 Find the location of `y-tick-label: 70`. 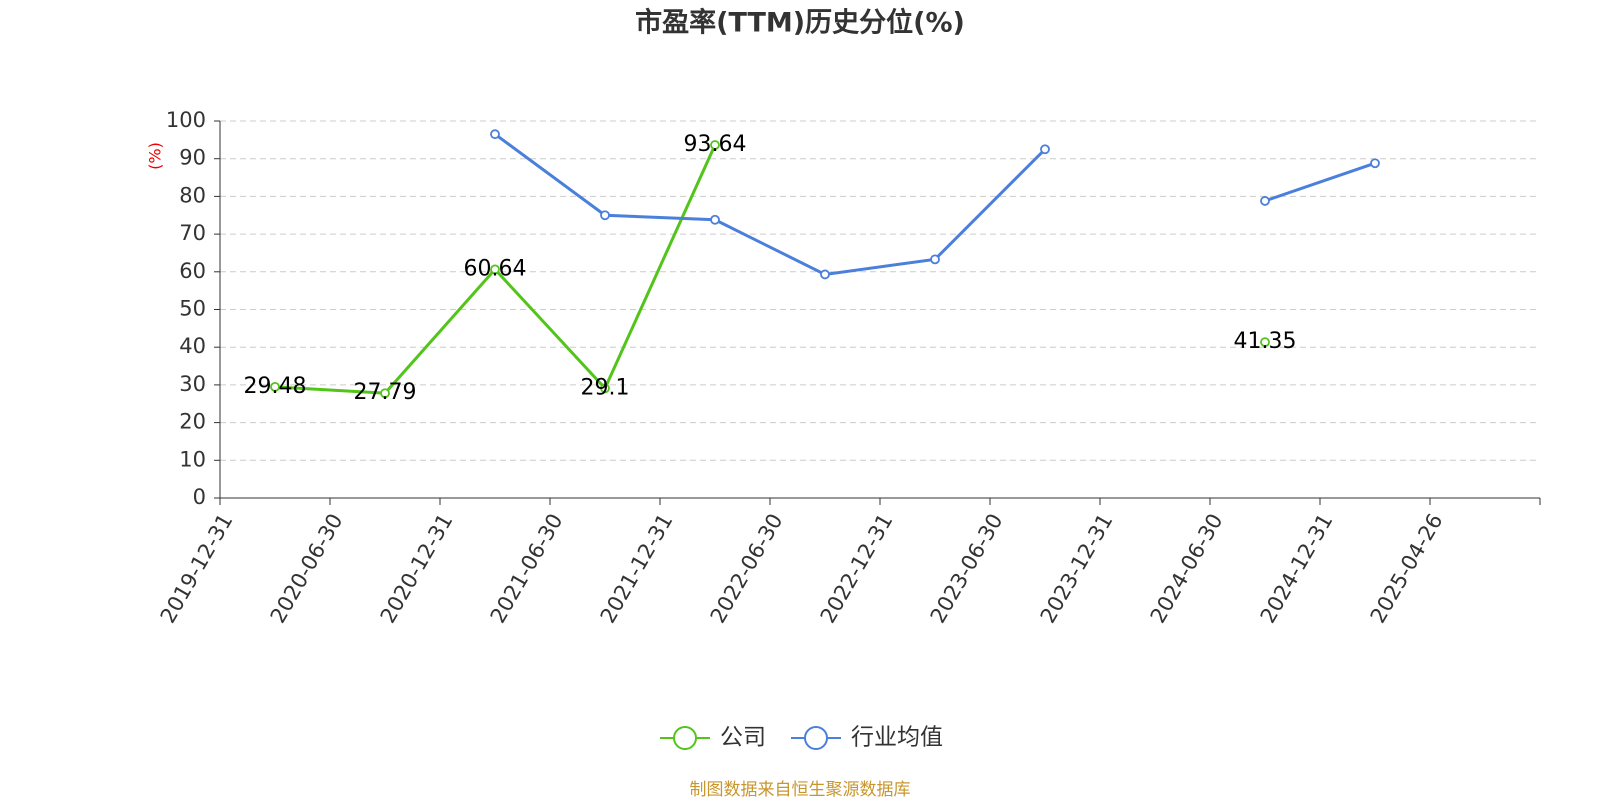

y-tick-label: 70 is located at coordinates (192, 233).